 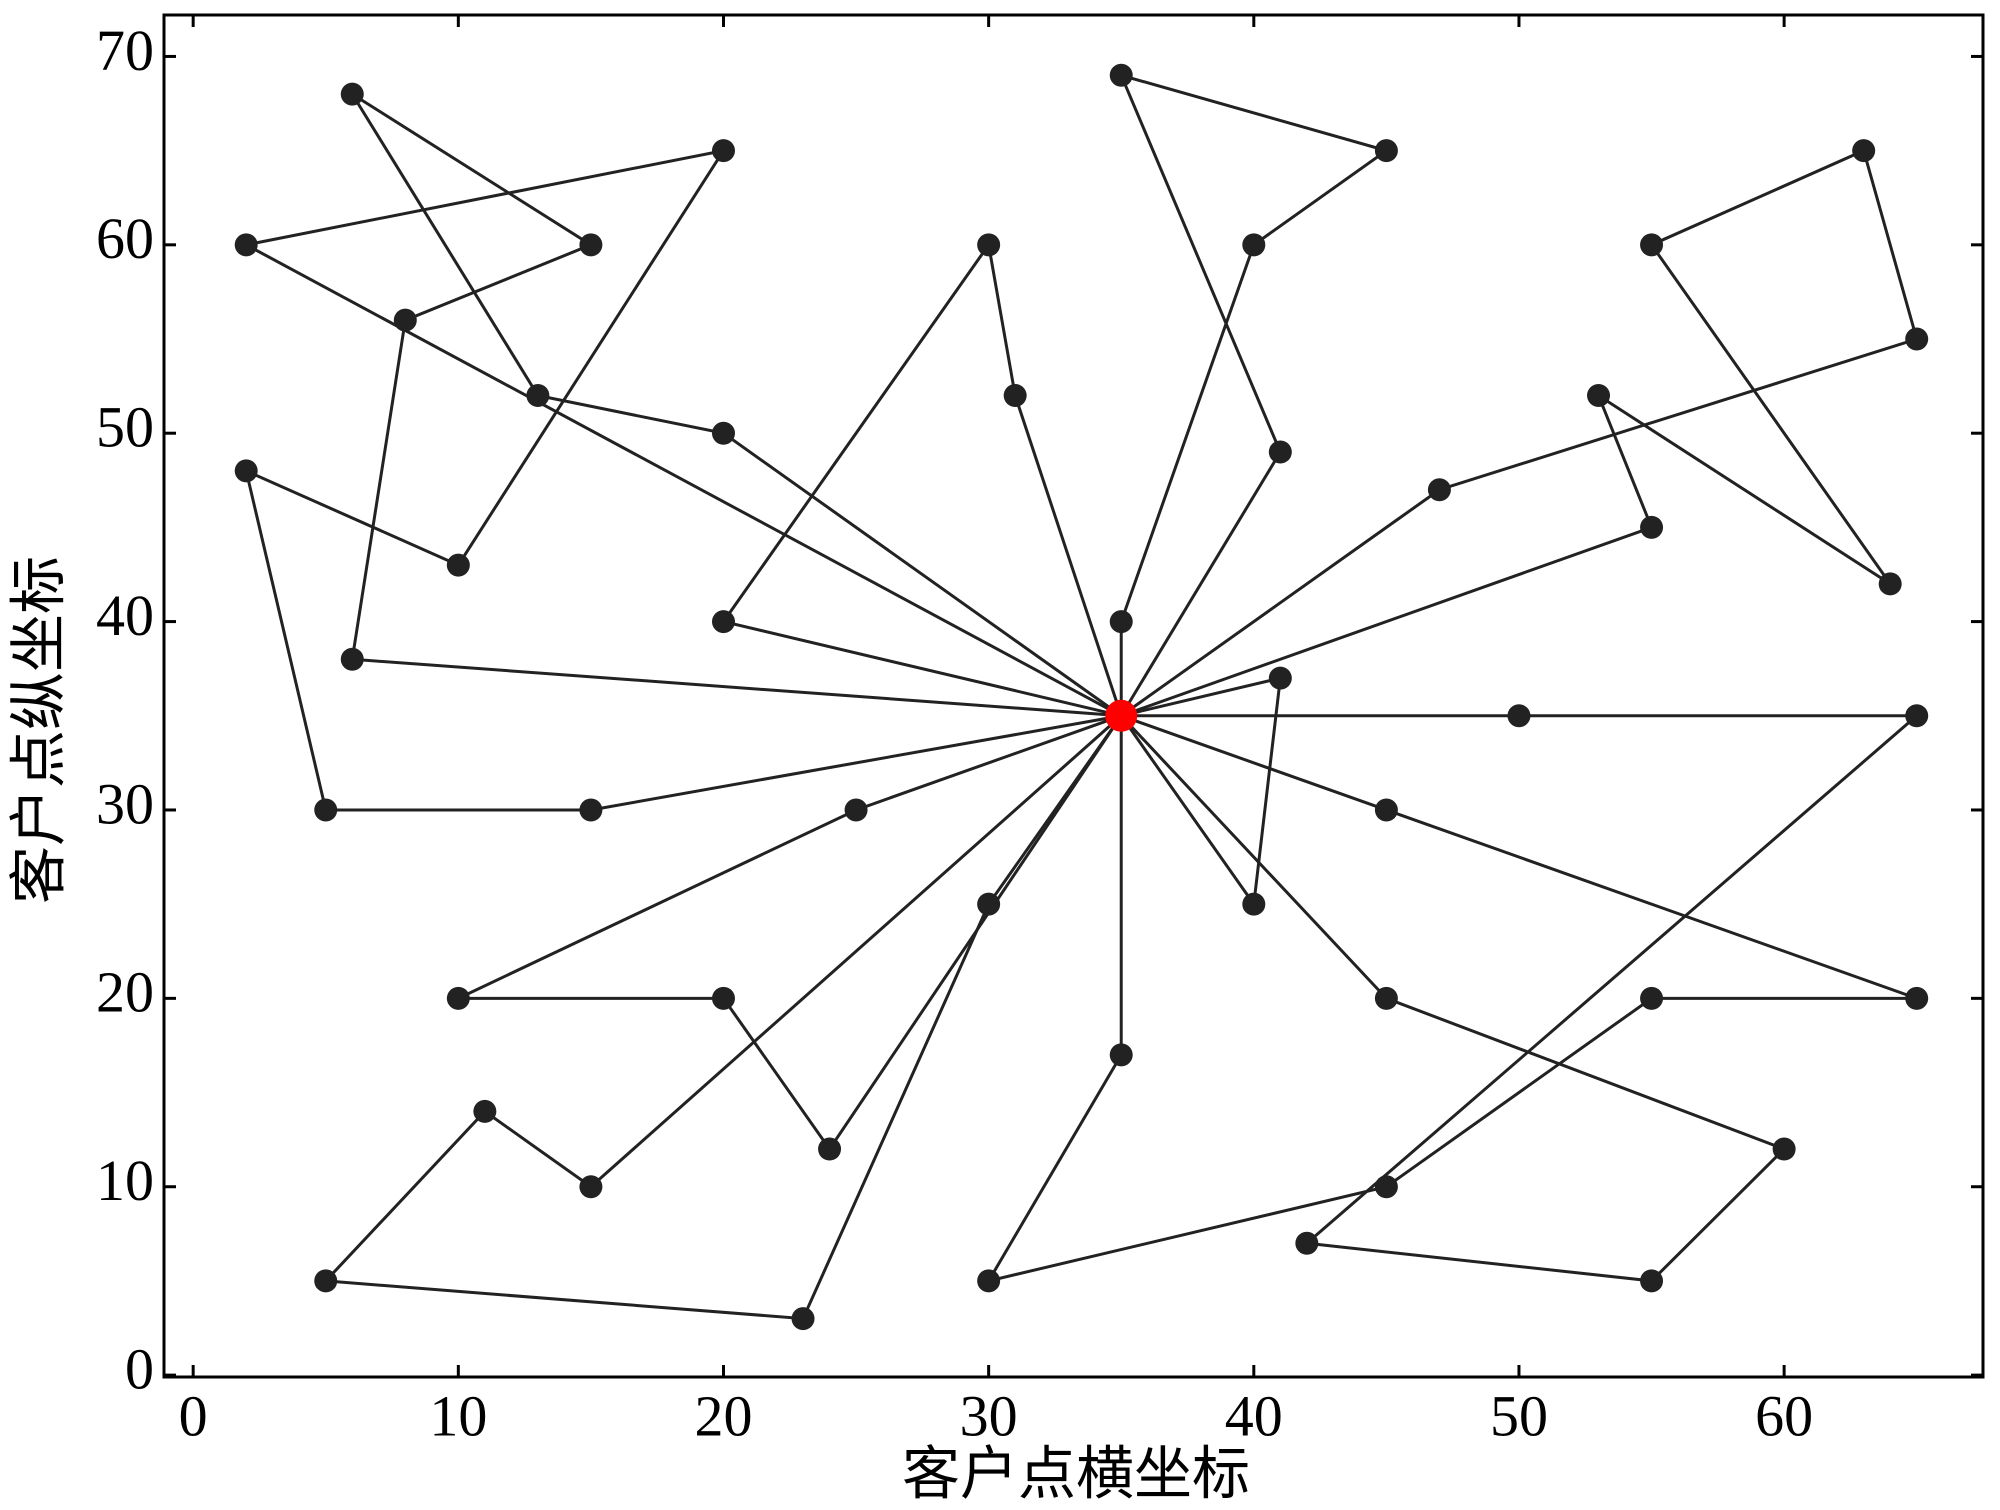 I want to click on y-axis-title: 客户点纵坐标, so click(x=38, y=730).